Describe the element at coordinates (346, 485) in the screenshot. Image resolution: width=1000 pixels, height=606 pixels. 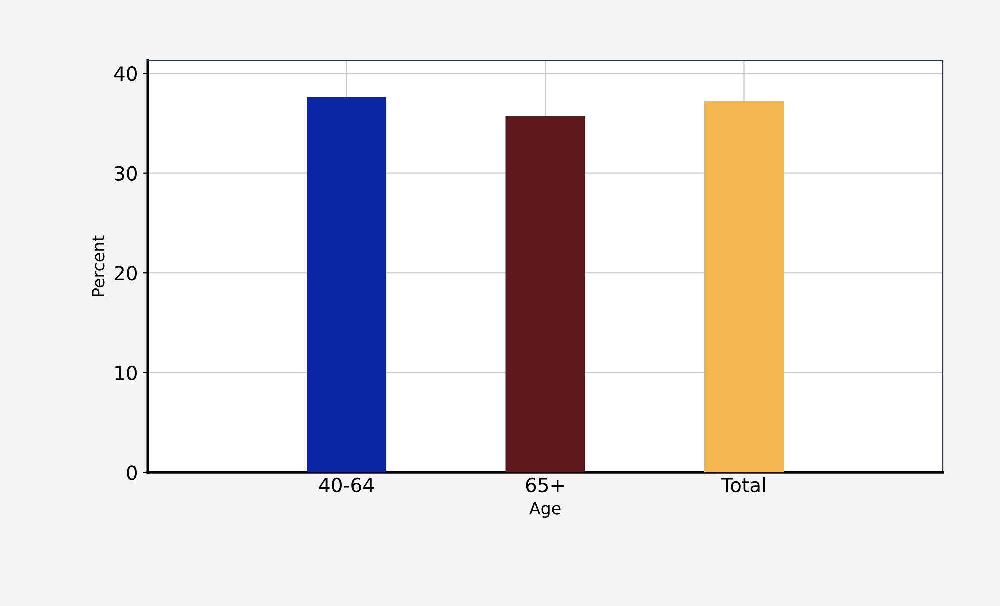
I see `x-tick-label: 40-64` at that location.